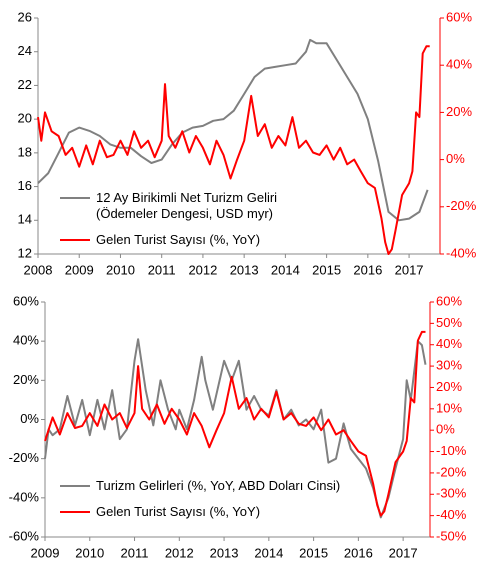 The image size is (482, 567). I want to click on y-tick-label: 20%, so click(26, 379).